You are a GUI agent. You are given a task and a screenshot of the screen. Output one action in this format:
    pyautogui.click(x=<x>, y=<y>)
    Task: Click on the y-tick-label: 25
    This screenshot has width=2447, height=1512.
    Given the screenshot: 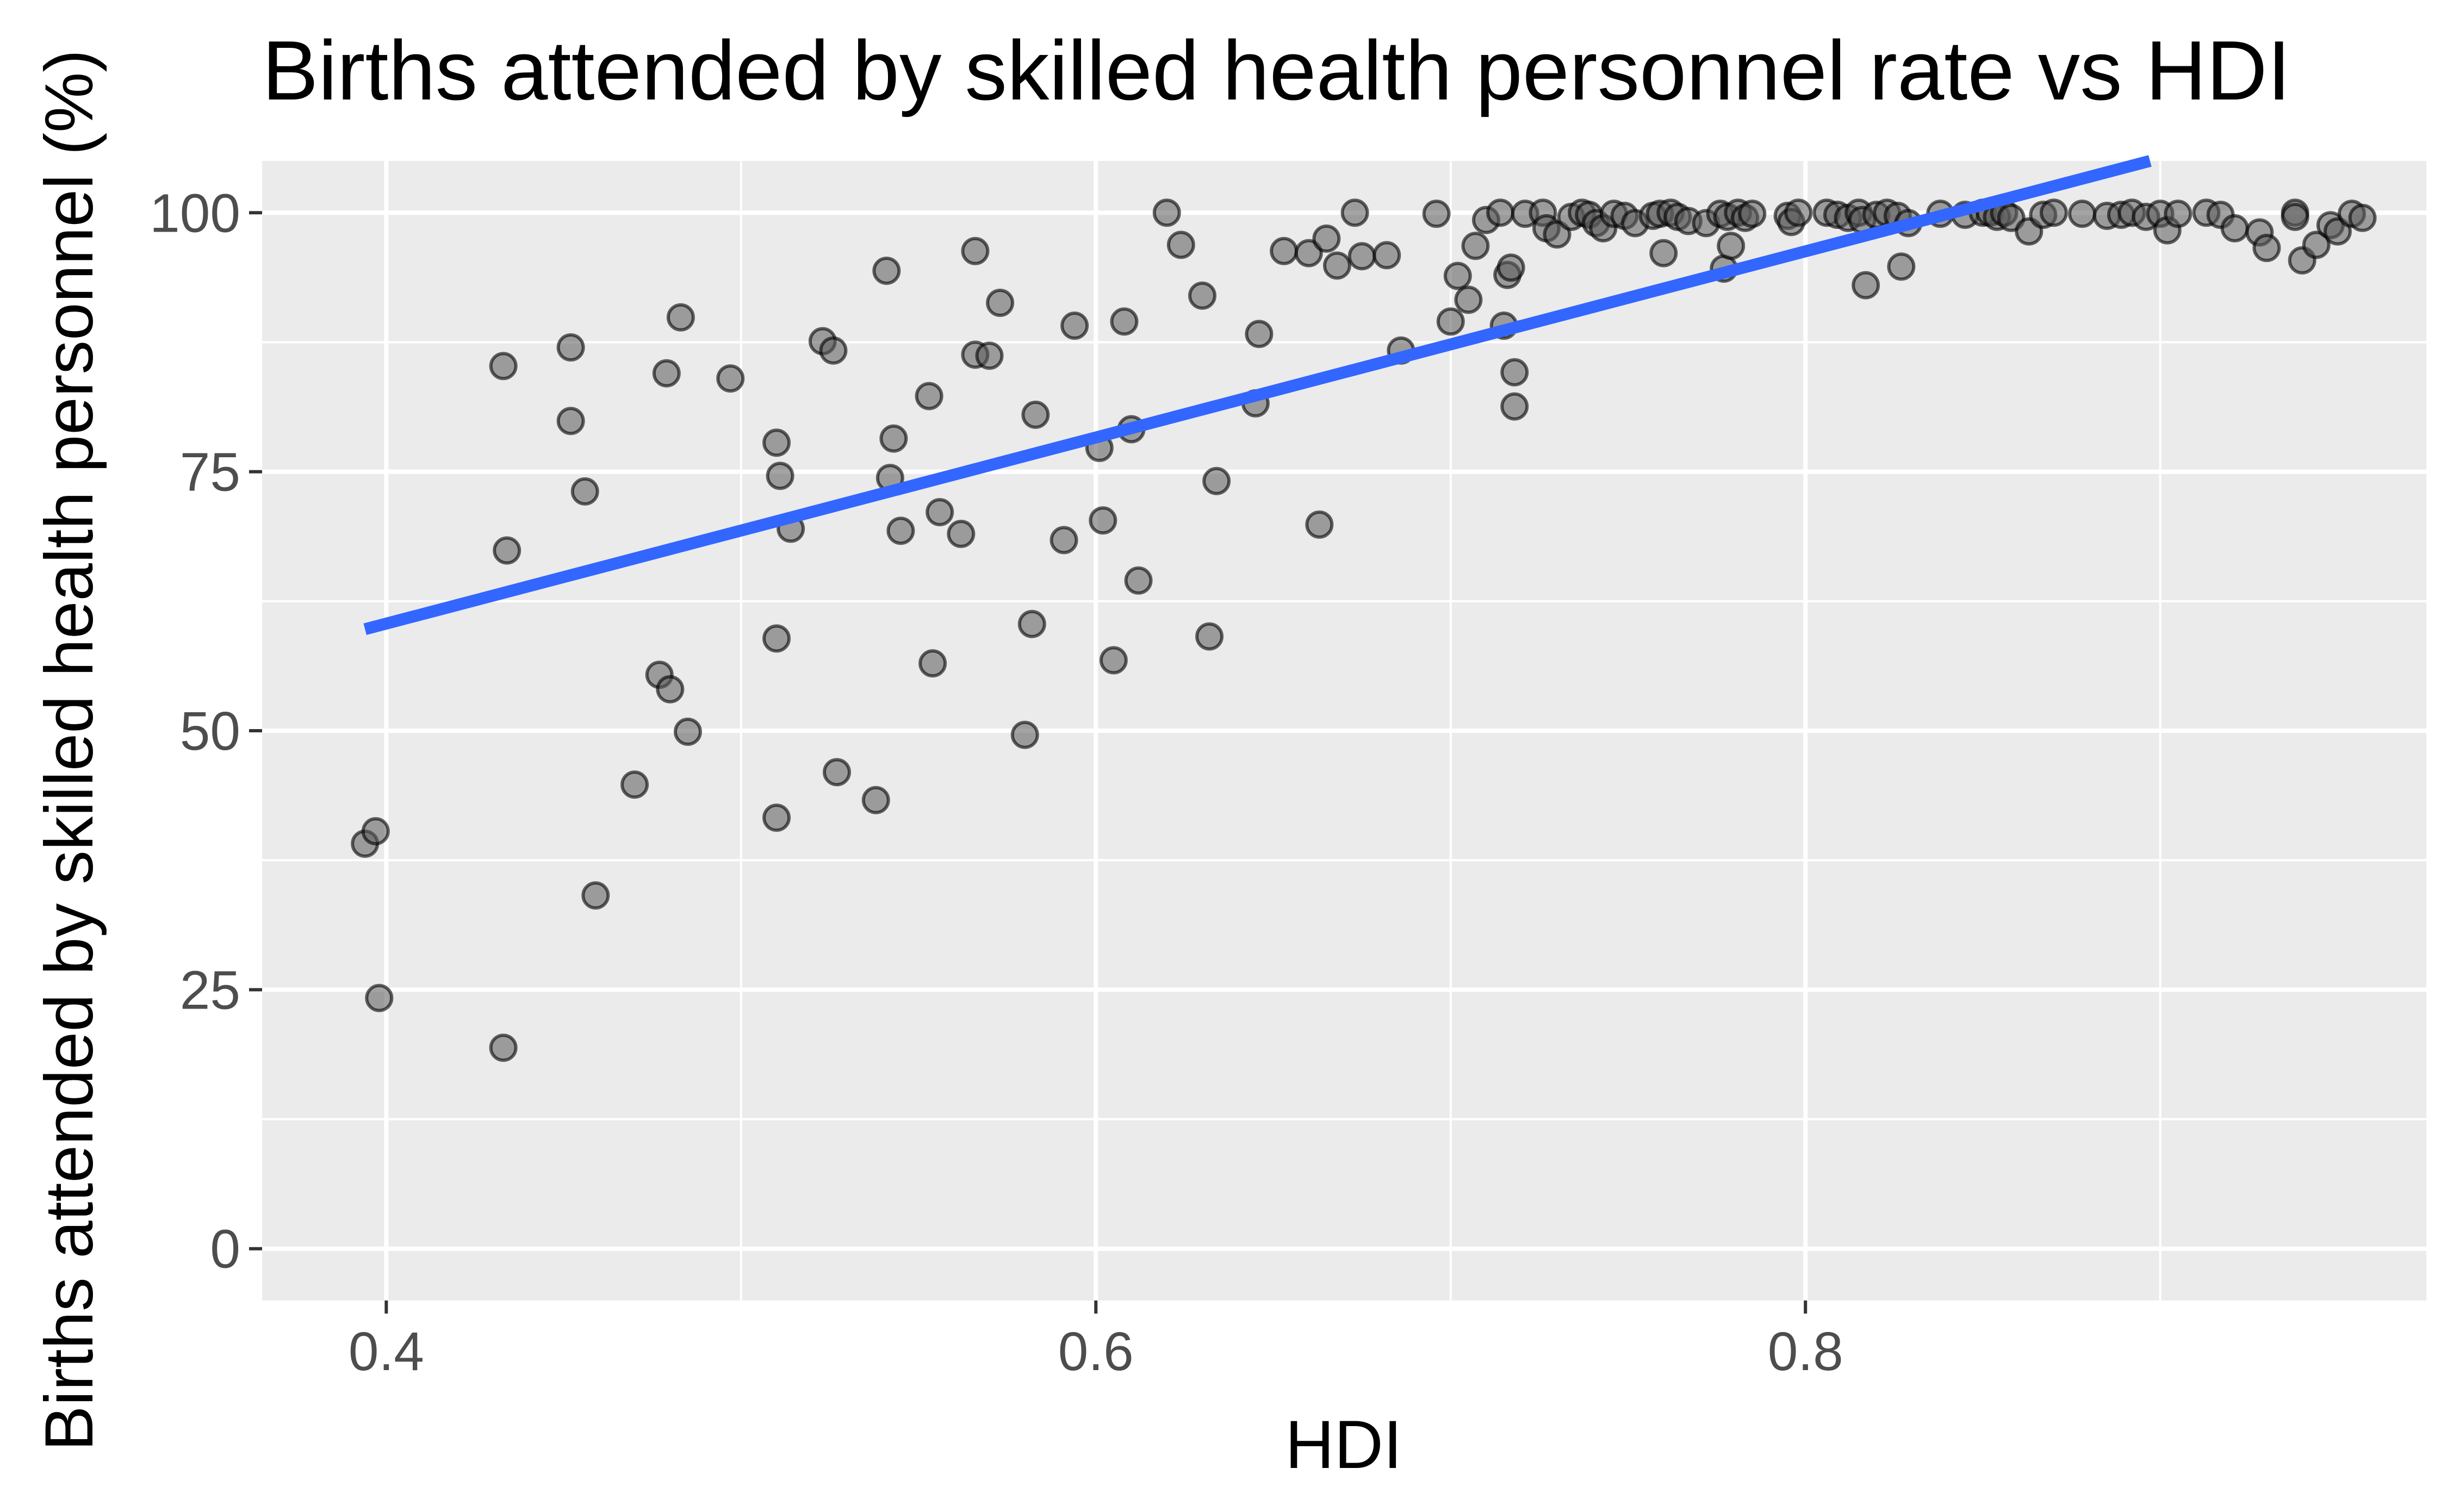 What is the action you would take?
    pyautogui.click(x=210, y=990)
    